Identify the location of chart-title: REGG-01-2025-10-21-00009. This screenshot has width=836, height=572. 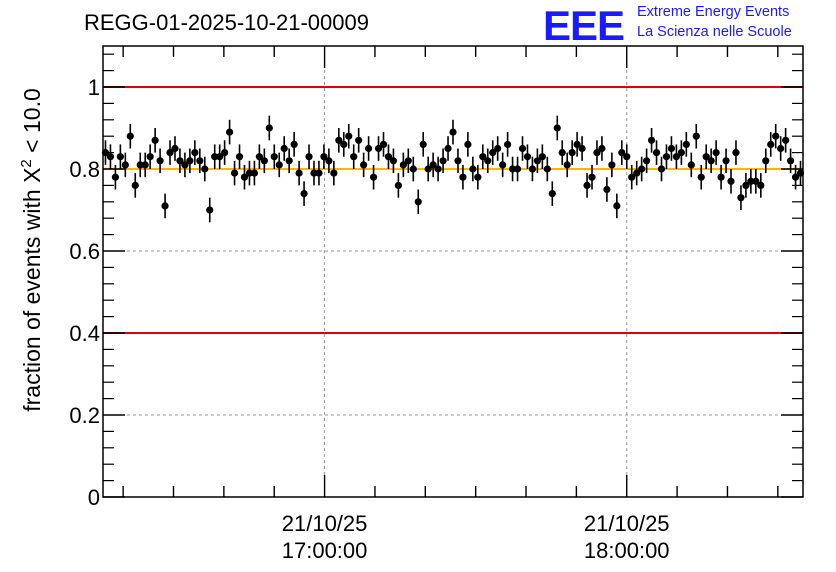
(226, 22).